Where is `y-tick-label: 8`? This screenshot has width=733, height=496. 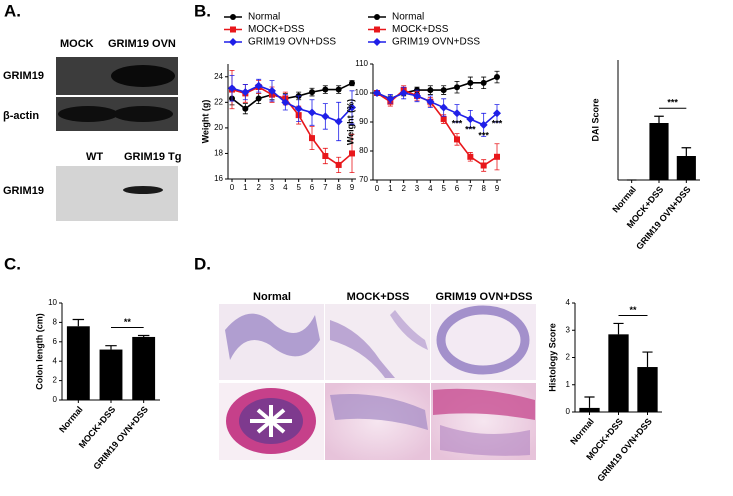 y-tick-label: 8 is located at coordinates (55, 322).